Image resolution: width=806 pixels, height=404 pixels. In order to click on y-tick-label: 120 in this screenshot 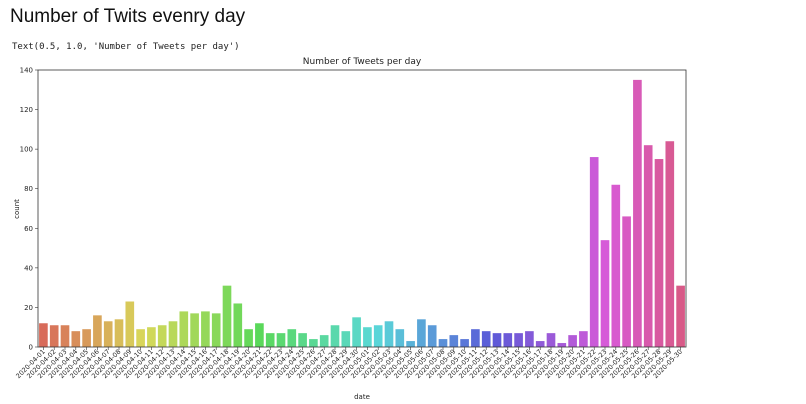, I will do `click(26, 110)`.